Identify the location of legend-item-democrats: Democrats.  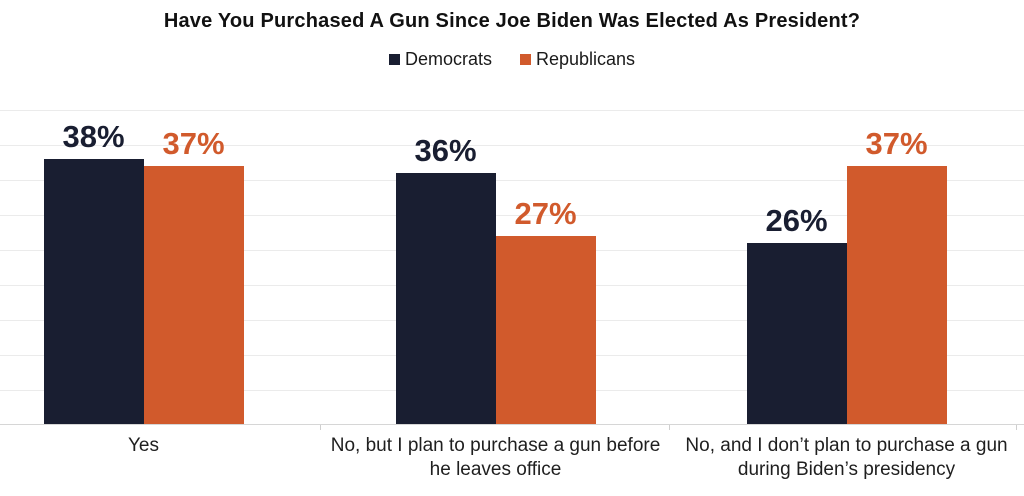
(440, 59).